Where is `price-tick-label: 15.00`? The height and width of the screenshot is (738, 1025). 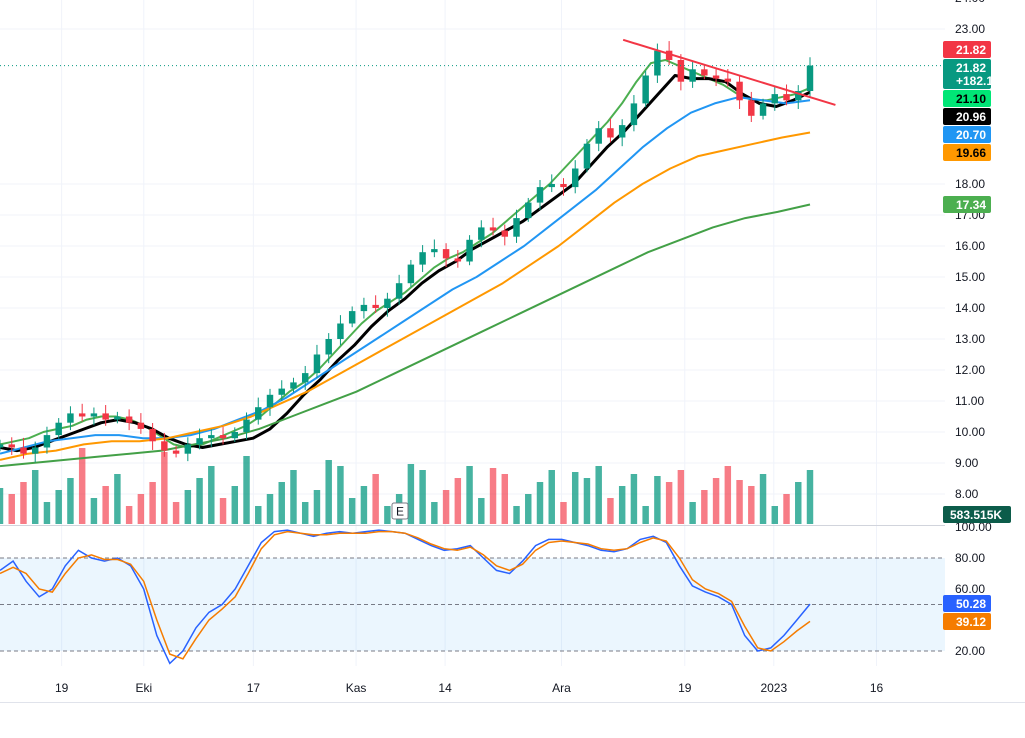
price-tick-label: 15.00 is located at coordinates (970, 277).